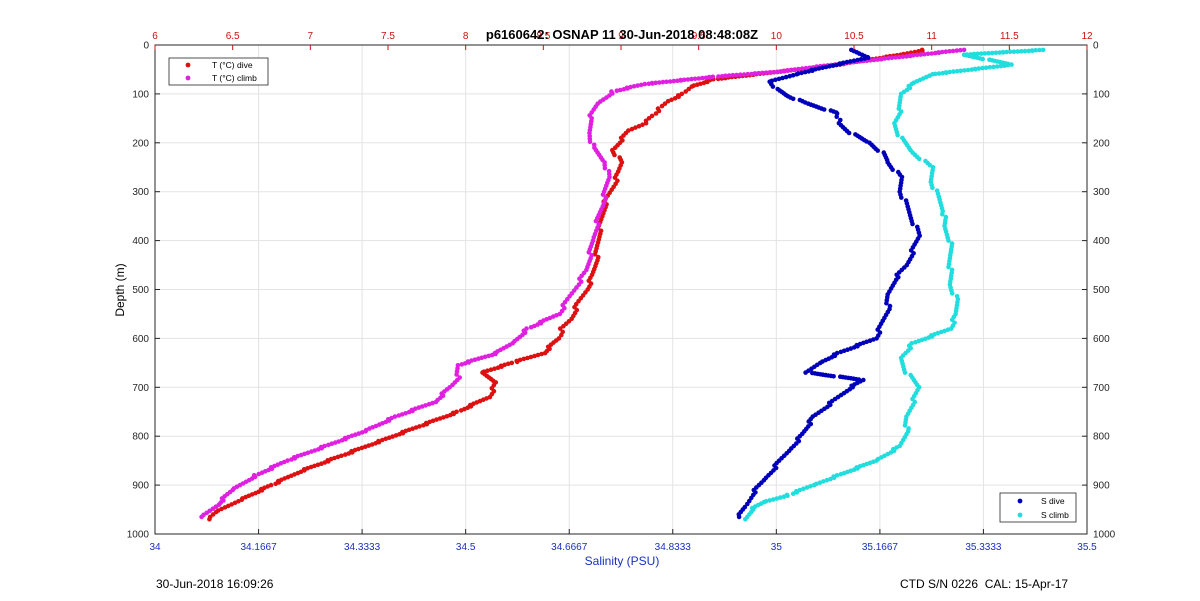 This screenshot has height=601, width=1200. I want to click on x-axis-label-salinity: Salinity (PSU), so click(622, 561).